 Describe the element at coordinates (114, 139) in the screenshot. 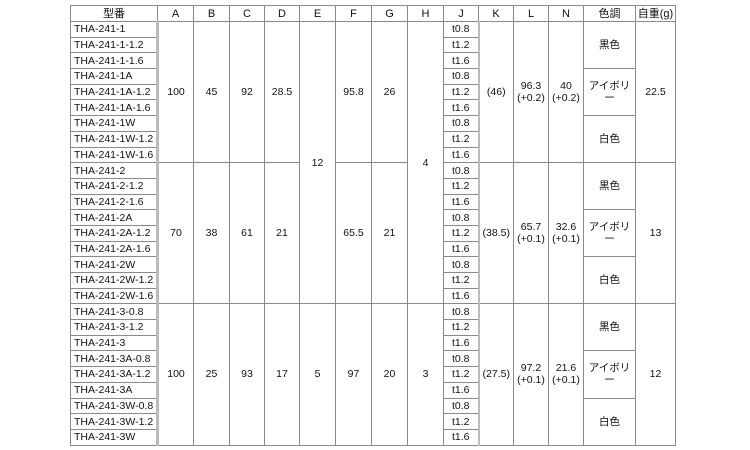

I see `model-cell: THA-241-1W-1.2` at that location.